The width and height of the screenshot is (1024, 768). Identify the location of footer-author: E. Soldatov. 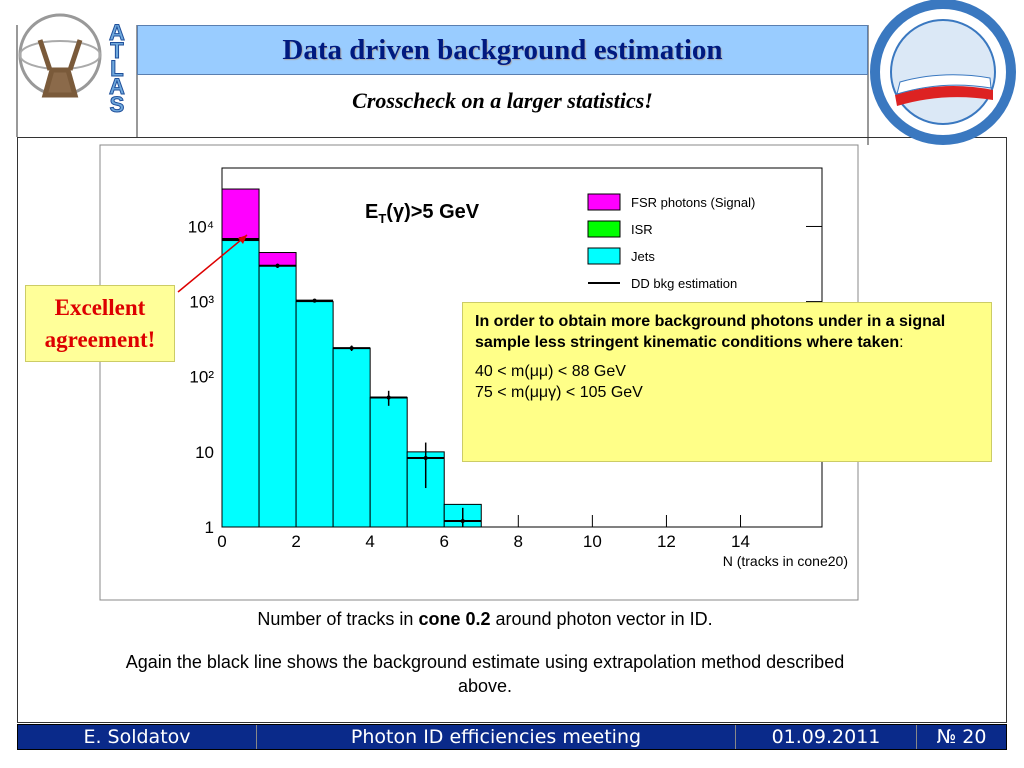
(137, 737).